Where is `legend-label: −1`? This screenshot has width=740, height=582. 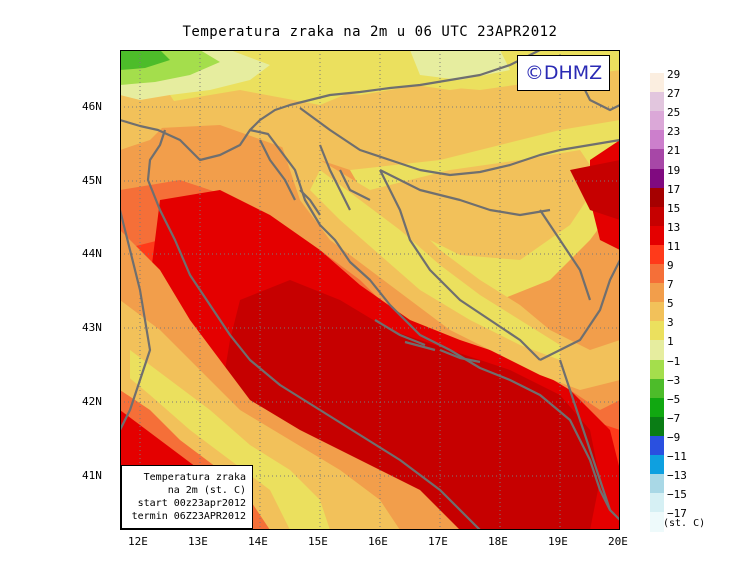
legend-label: −1 is located at coordinates (674, 361).